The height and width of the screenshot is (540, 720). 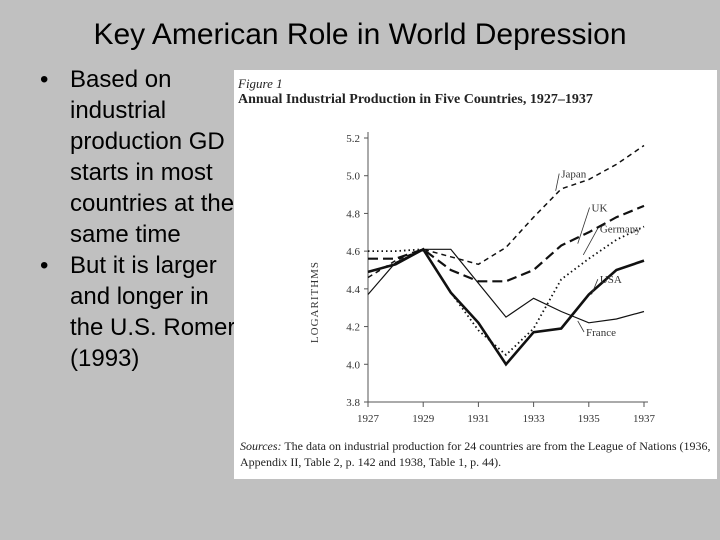 What do you see at coordinates (353, 252) in the screenshot?
I see `y-tick-label: 4.6` at bounding box center [353, 252].